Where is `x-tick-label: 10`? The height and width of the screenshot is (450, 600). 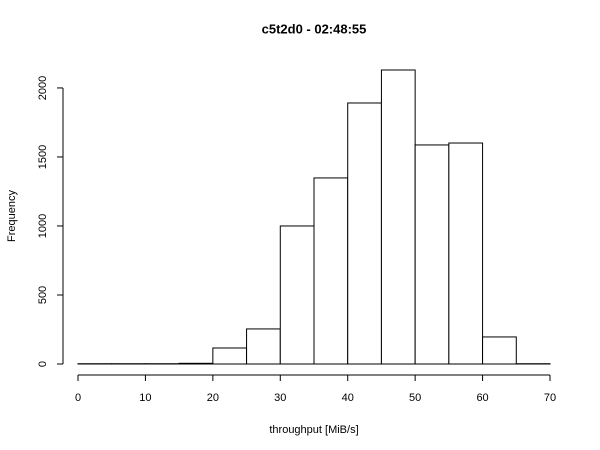
x-tick-label: 10 is located at coordinates (145, 398).